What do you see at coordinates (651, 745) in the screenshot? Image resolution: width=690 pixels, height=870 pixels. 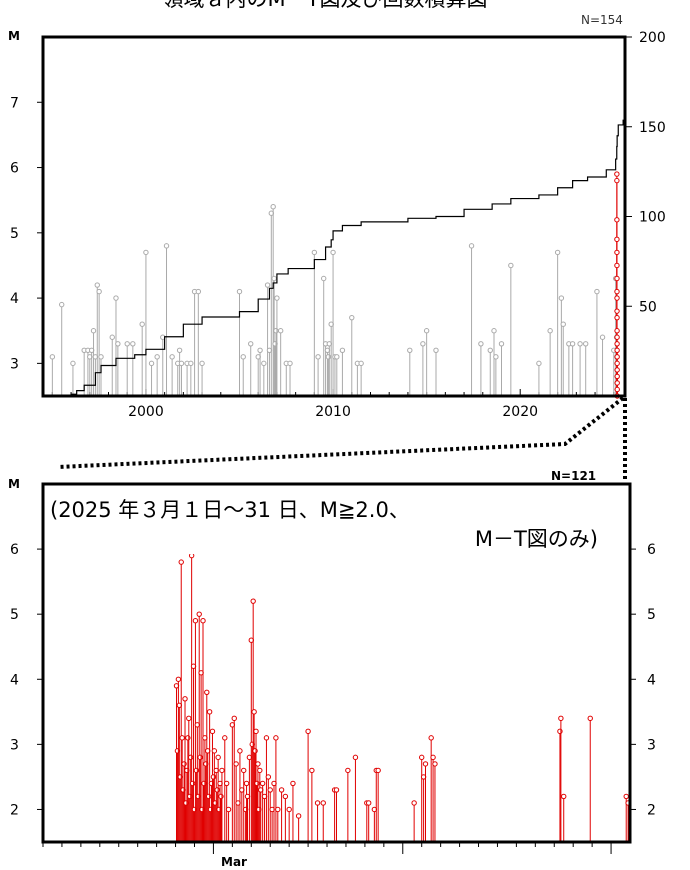 I see `y2-tick-label: 3` at bounding box center [651, 745].